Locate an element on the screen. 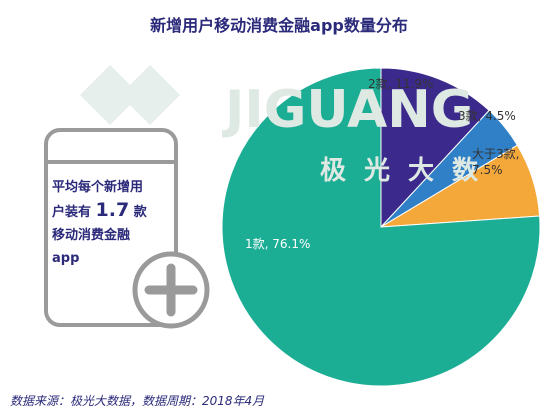 The image size is (558, 416). source-note: 数据来源：极光大数据，数据周期：2018年4月 is located at coordinates (137, 401).